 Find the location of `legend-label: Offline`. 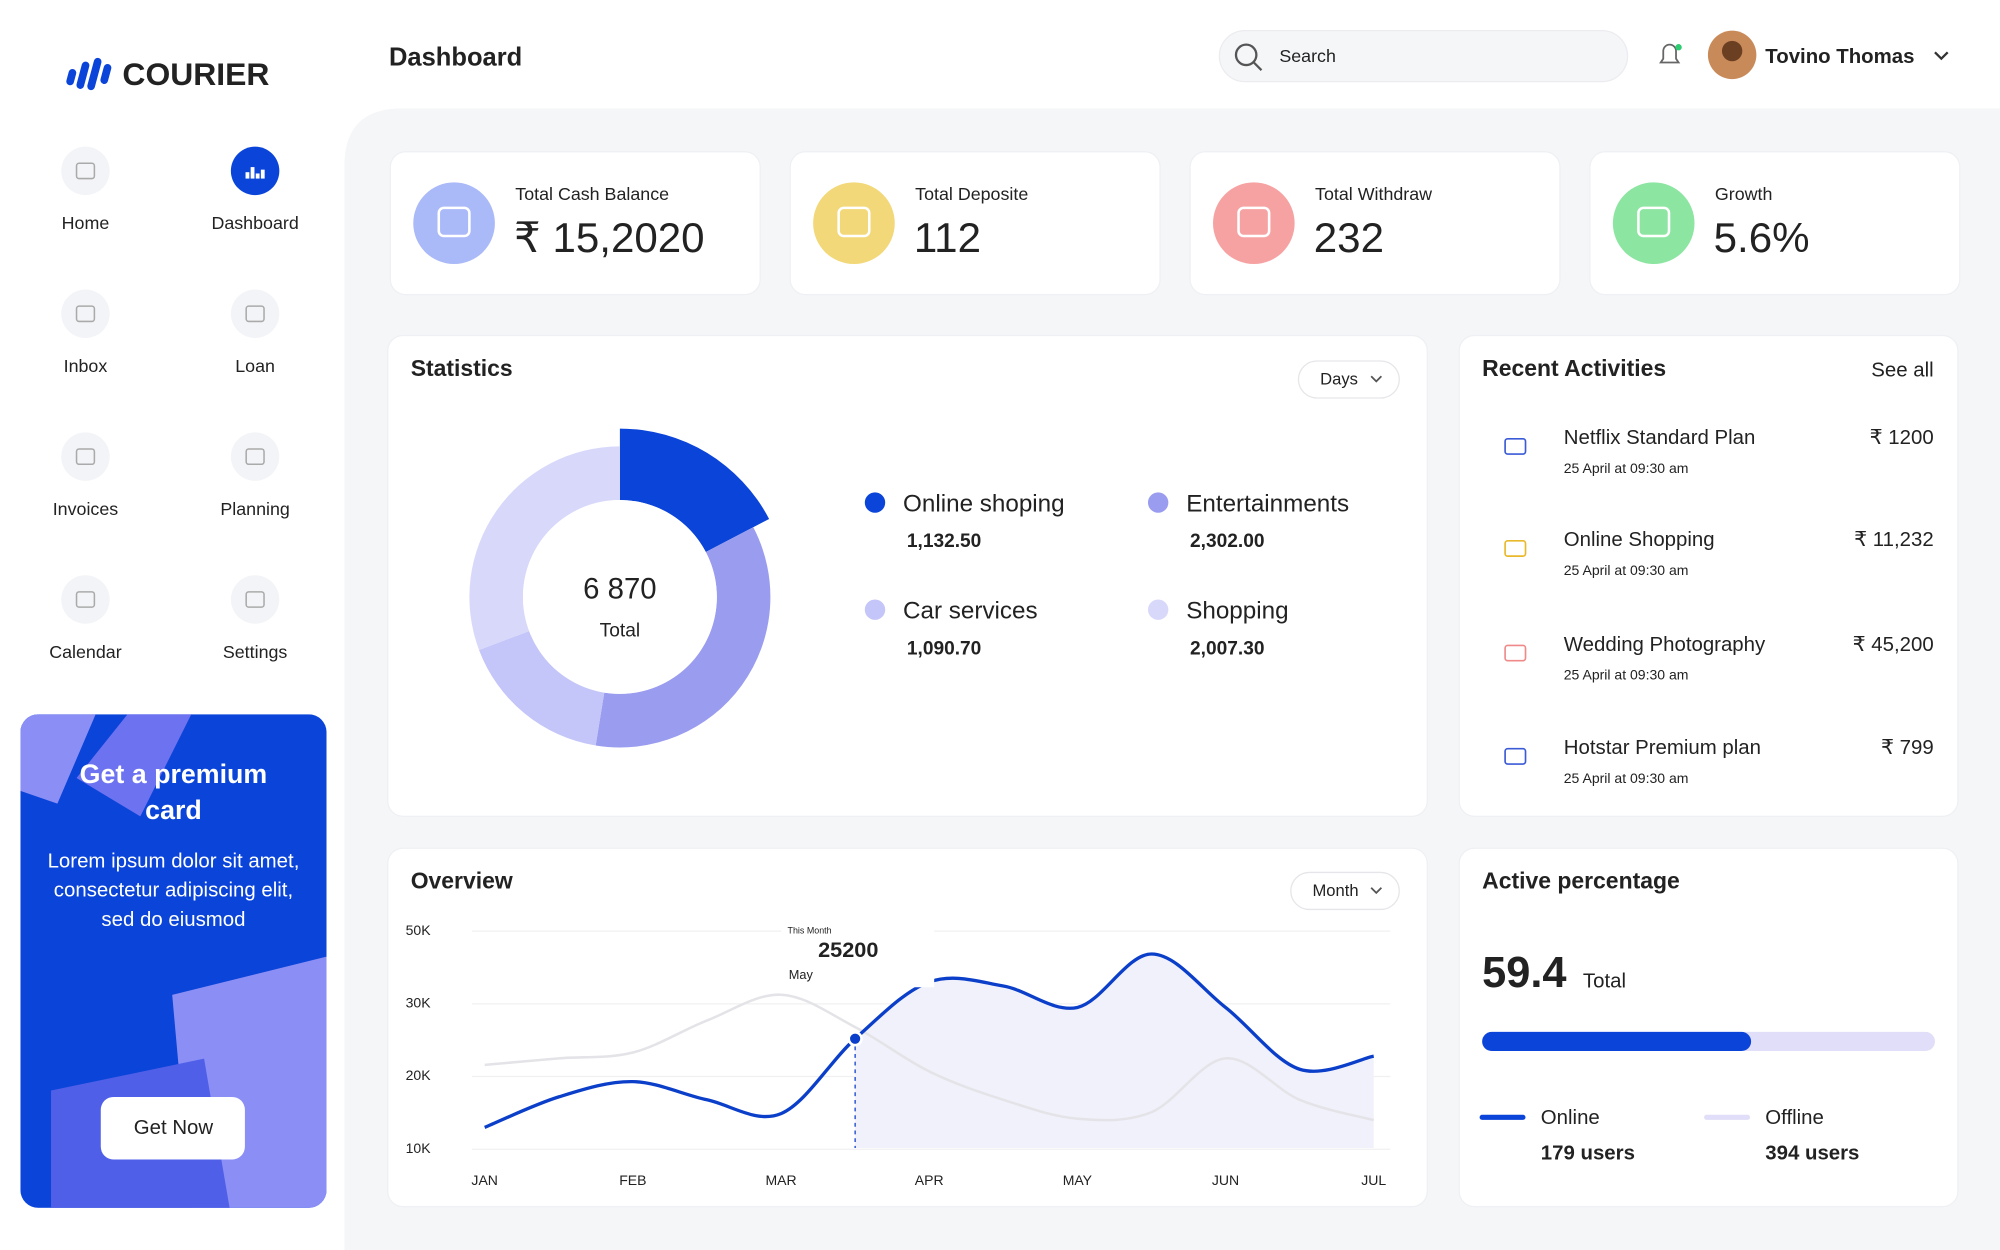

legend-label: Offline is located at coordinates (1794, 1118).